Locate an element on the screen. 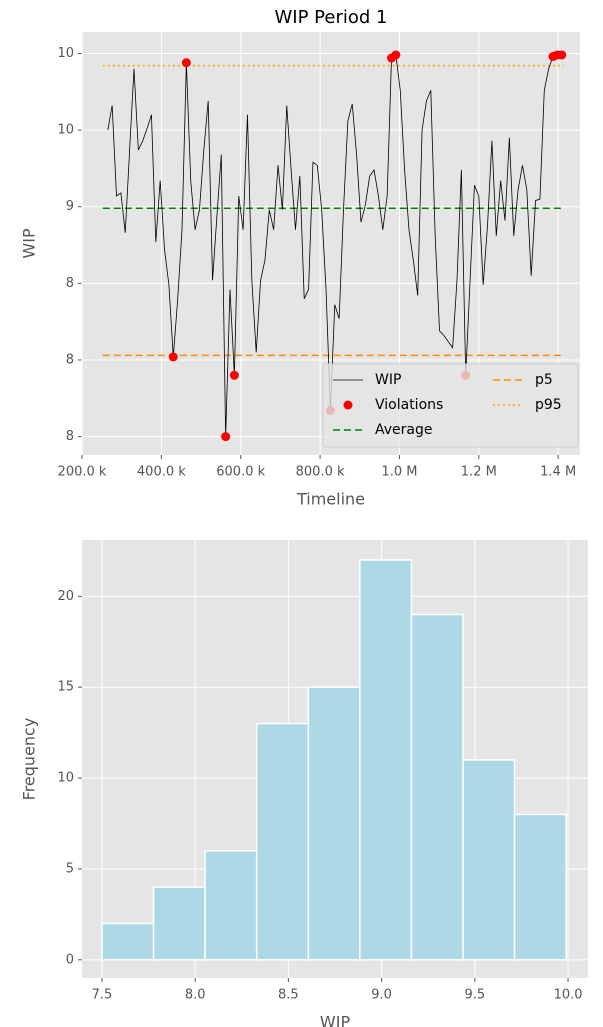  y-tick-label: 15 is located at coordinates (65, 687).